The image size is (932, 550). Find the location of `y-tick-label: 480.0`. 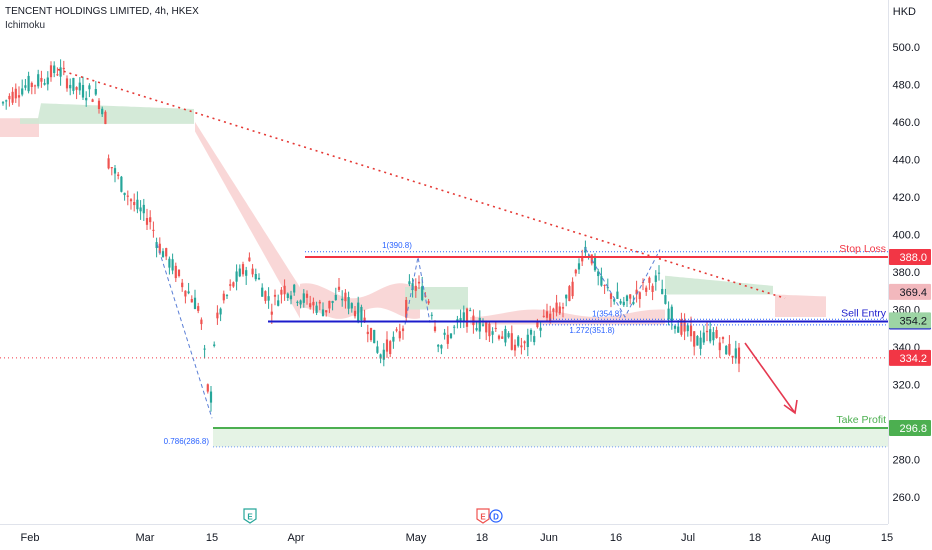

y-tick-label: 480.0 is located at coordinates (906, 86).